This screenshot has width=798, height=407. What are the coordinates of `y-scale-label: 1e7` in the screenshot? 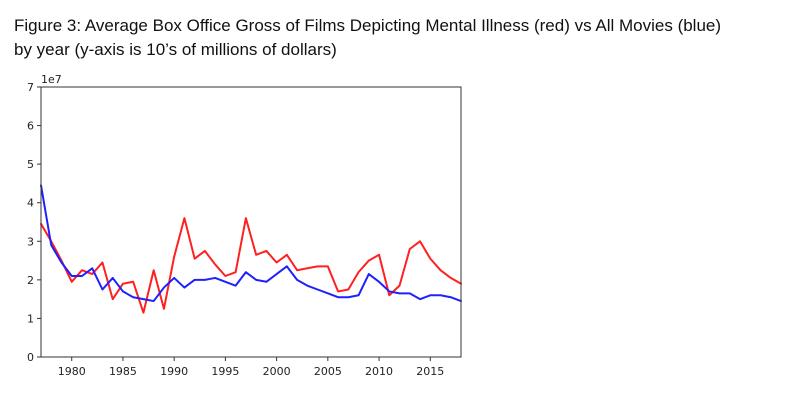 It's located at (51, 79).